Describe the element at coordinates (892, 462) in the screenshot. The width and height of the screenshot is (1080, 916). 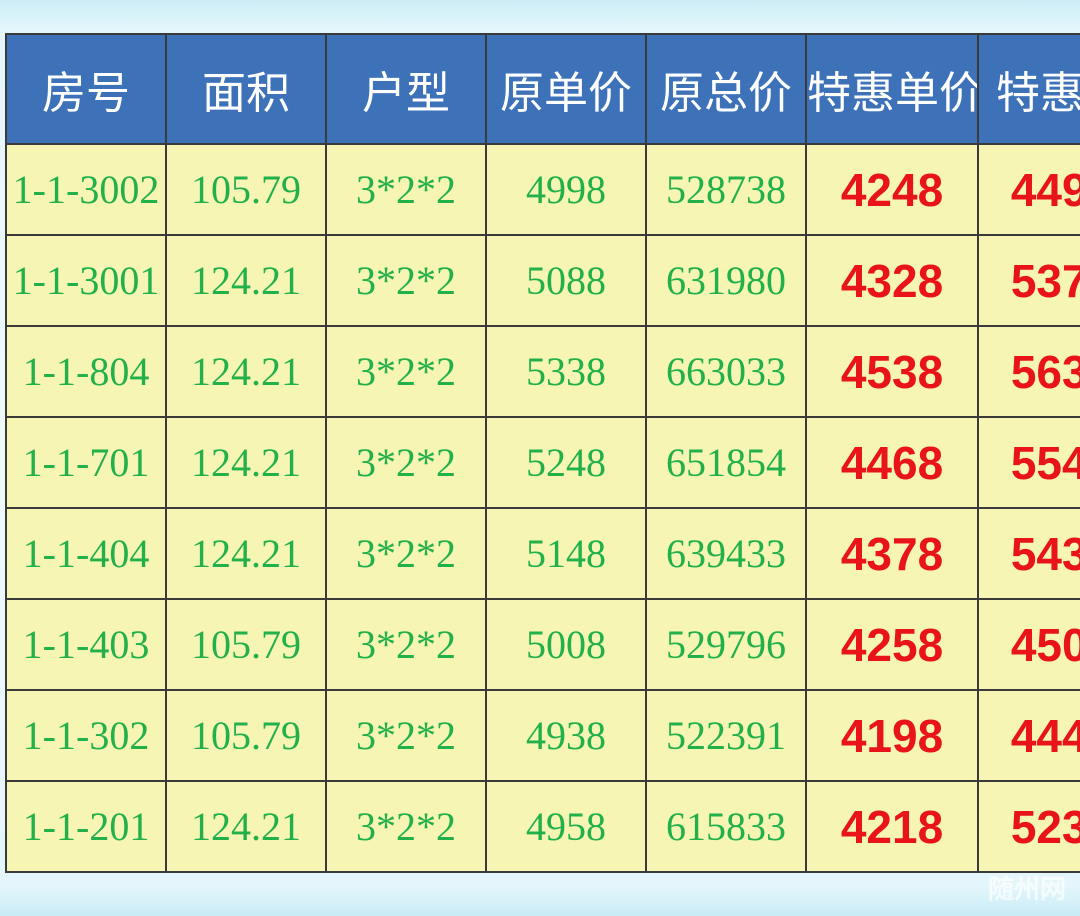
I see `table-cell: 4468` at that location.